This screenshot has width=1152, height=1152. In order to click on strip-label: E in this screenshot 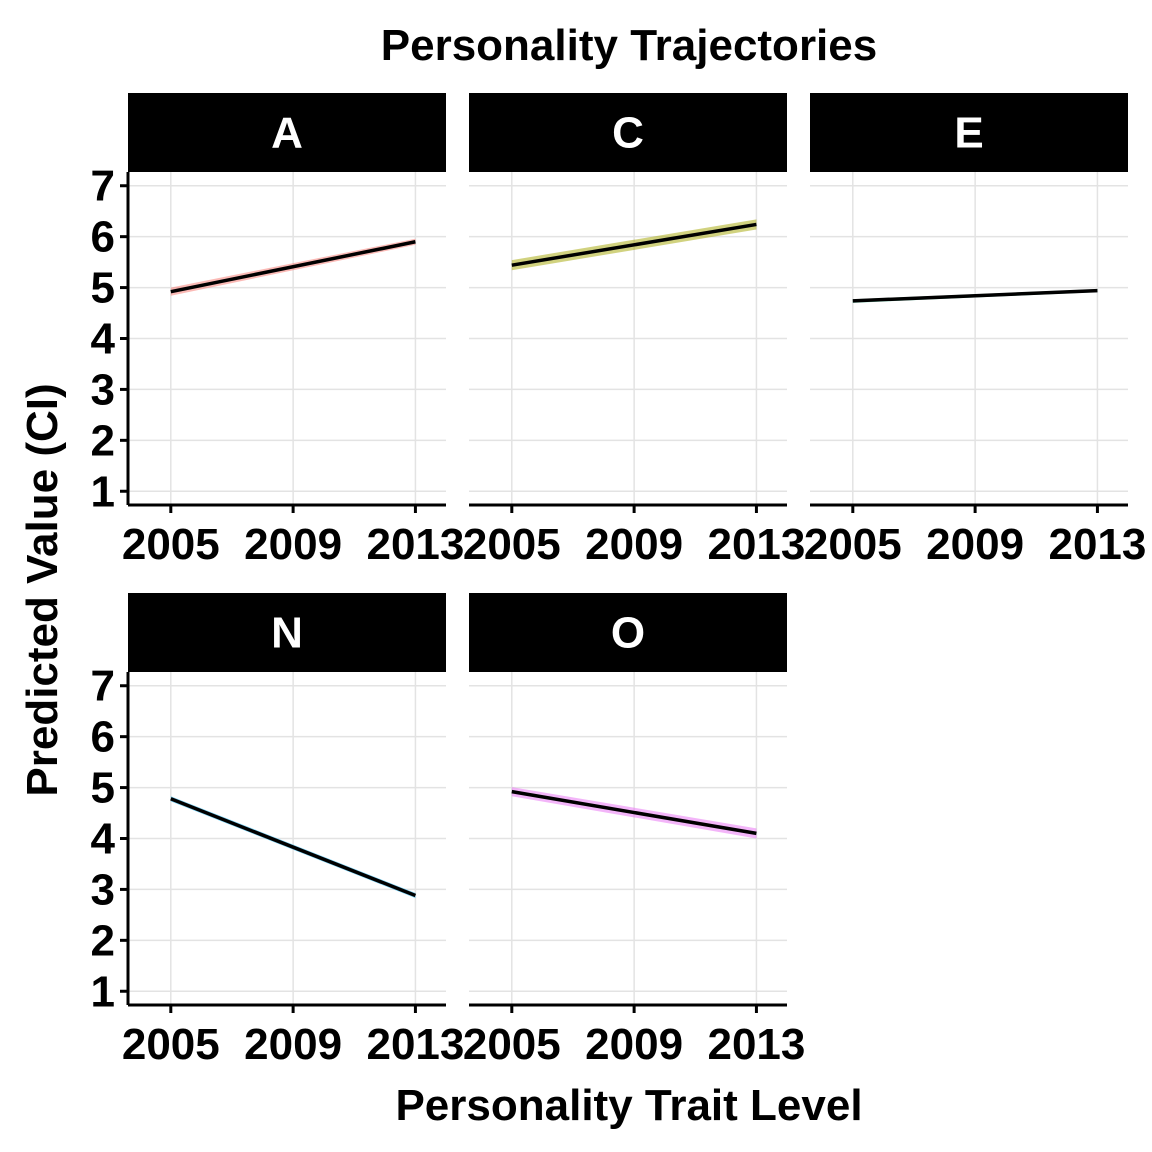, I will do `click(968, 133)`.